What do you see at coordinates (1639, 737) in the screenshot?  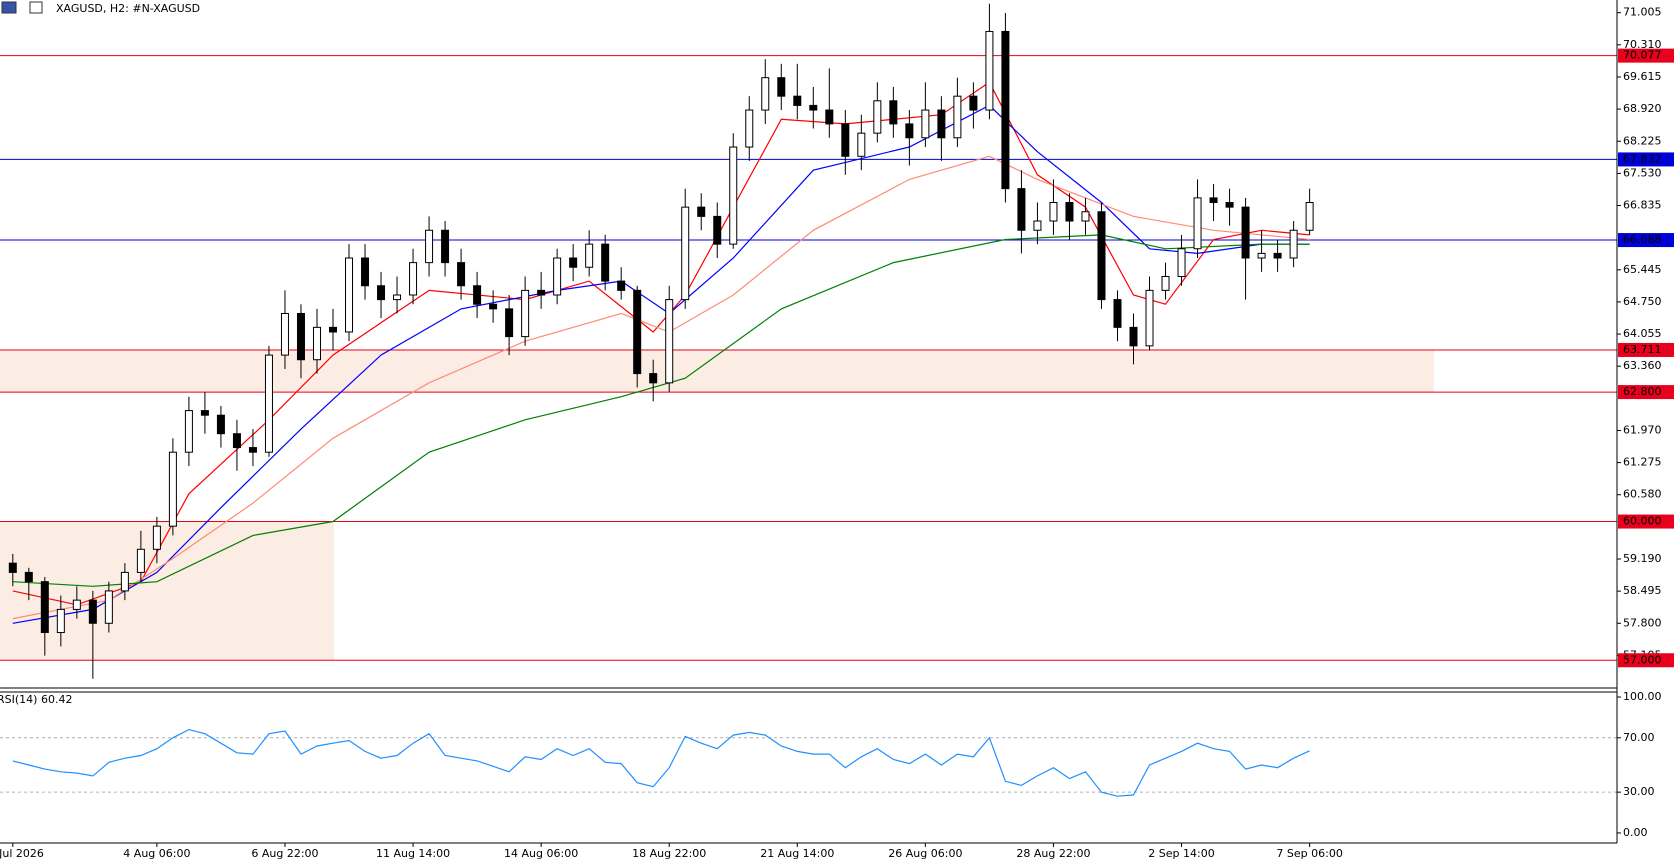 I see `rsi-tick-label: 70.00` at bounding box center [1639, 737].